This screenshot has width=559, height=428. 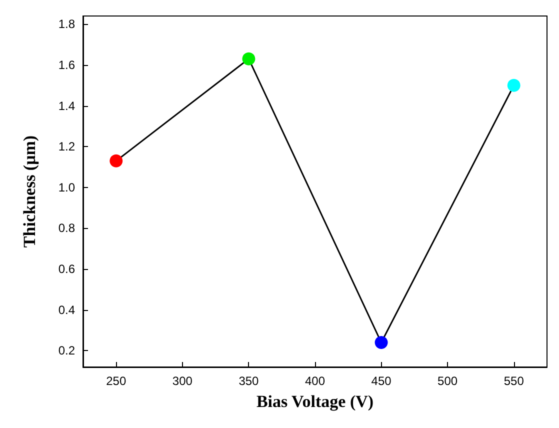 What do you see at coordinates (67, 187) in the screenshot?
I see `y-tick-label: 1.0` at bounding box center [67, 187].